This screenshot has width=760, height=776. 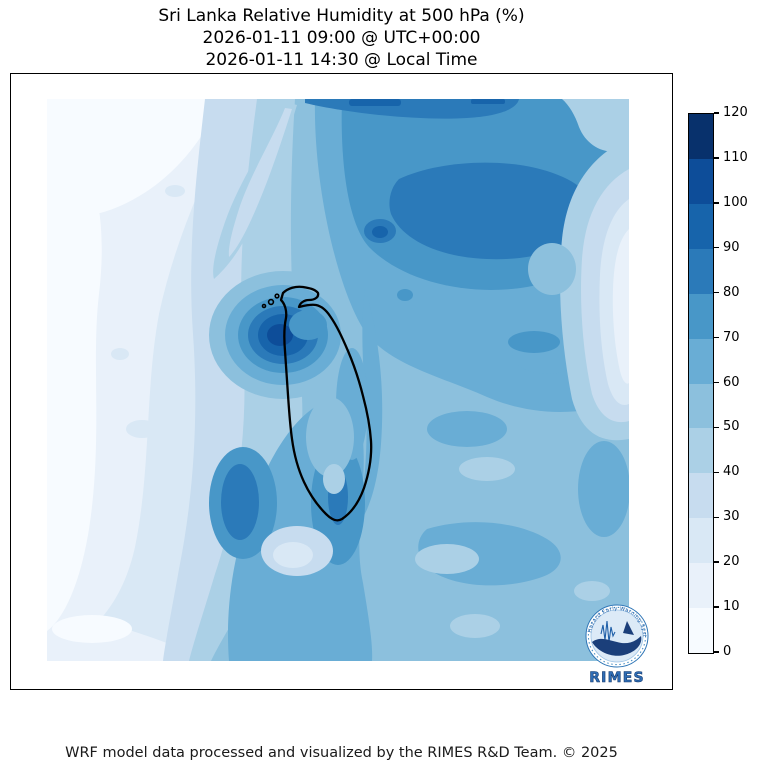 I want to click on colorbar-tick-label: 110, so click(x=735, y=157).